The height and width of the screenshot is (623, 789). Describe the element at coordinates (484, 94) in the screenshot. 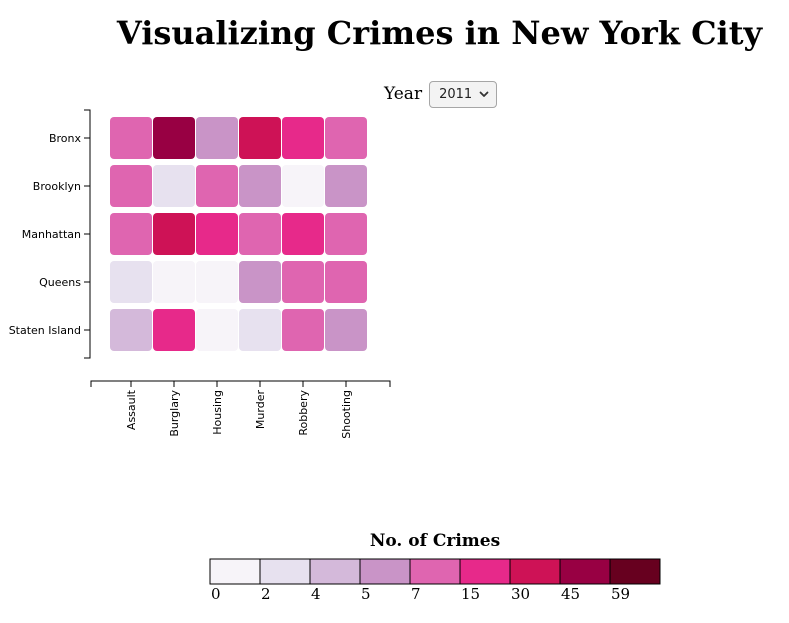

I see `chevron-down-icon` at that location.